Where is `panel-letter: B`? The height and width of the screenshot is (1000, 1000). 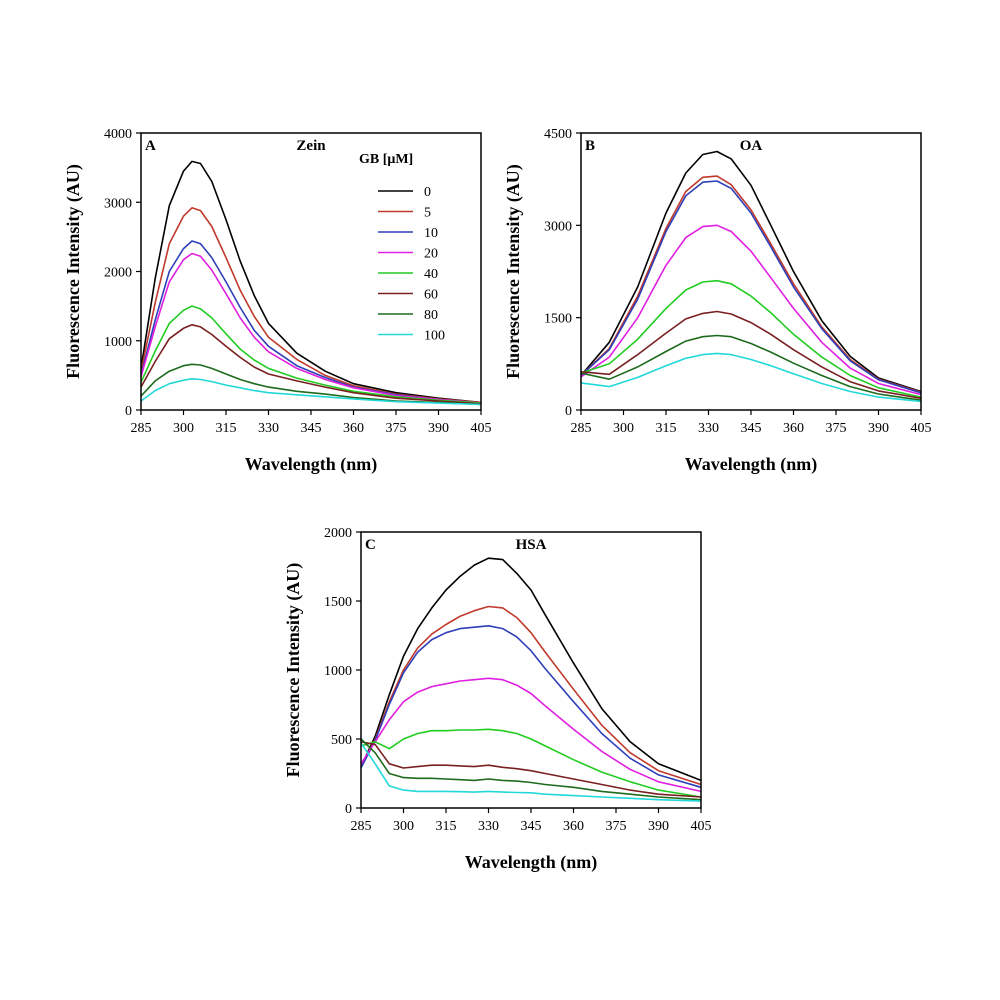 panel-letter: B is located at coordinates (590, 146).